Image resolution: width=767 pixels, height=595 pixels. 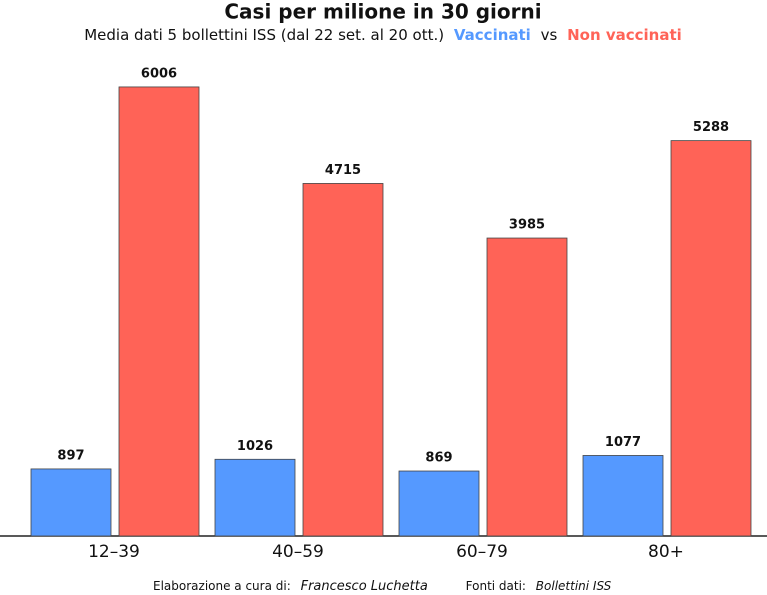 I want to click on legend-entry: Non vaccinati, so click(x=624, y=35).